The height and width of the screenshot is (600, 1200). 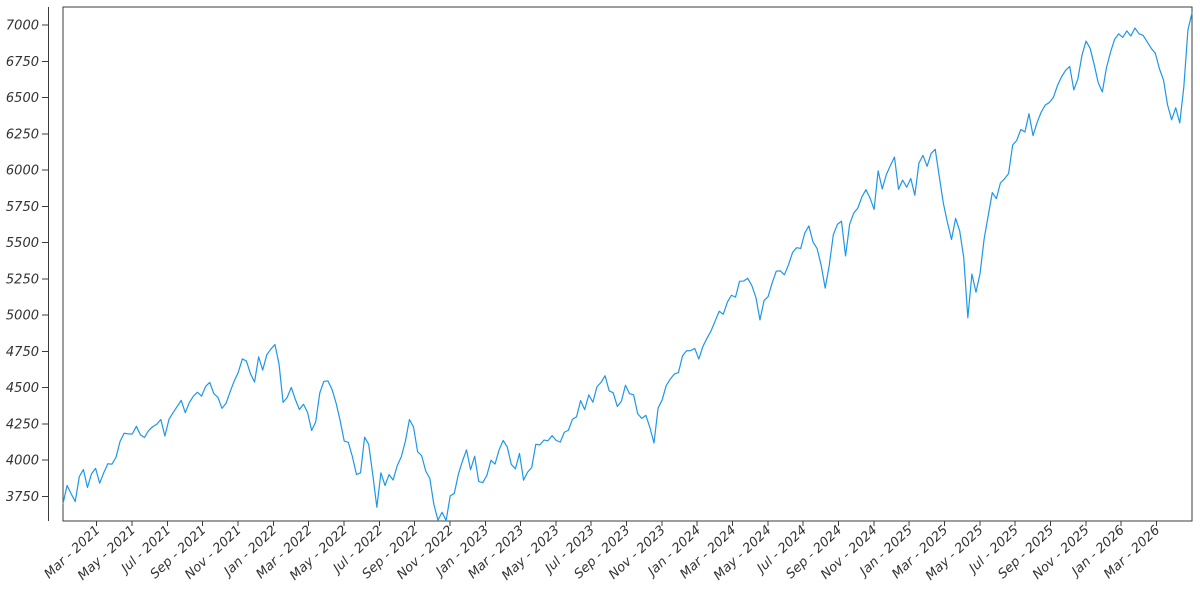 I want to click on y-tick-label: 6750, so click(x=22, y=62).